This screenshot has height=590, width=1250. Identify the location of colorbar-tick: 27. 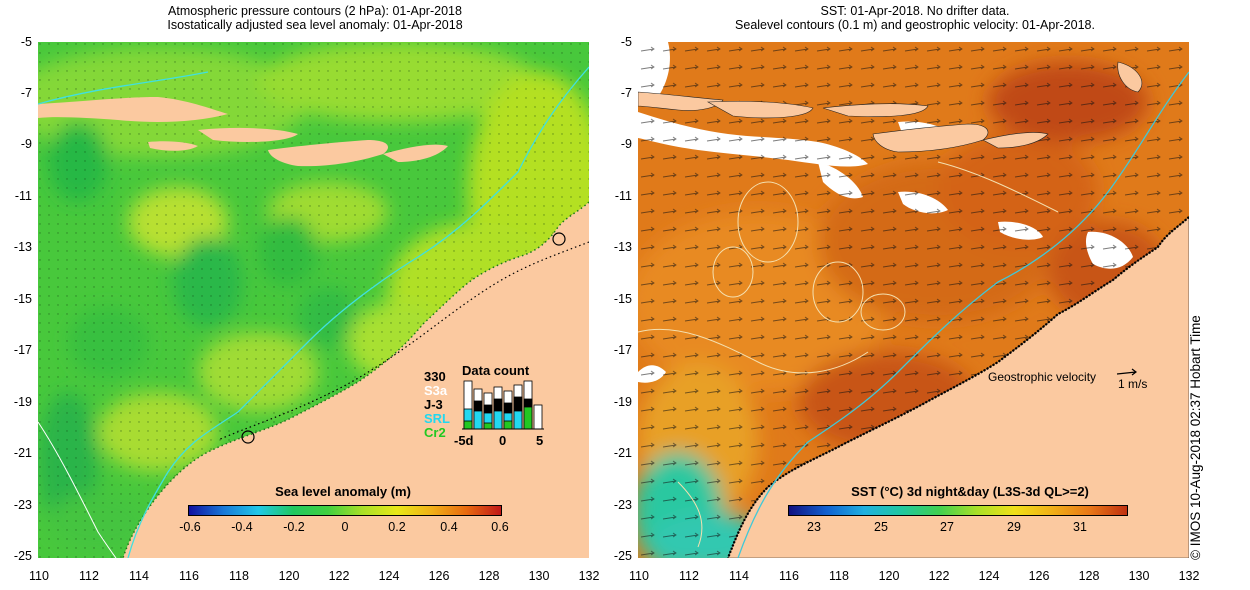
(947, 527).